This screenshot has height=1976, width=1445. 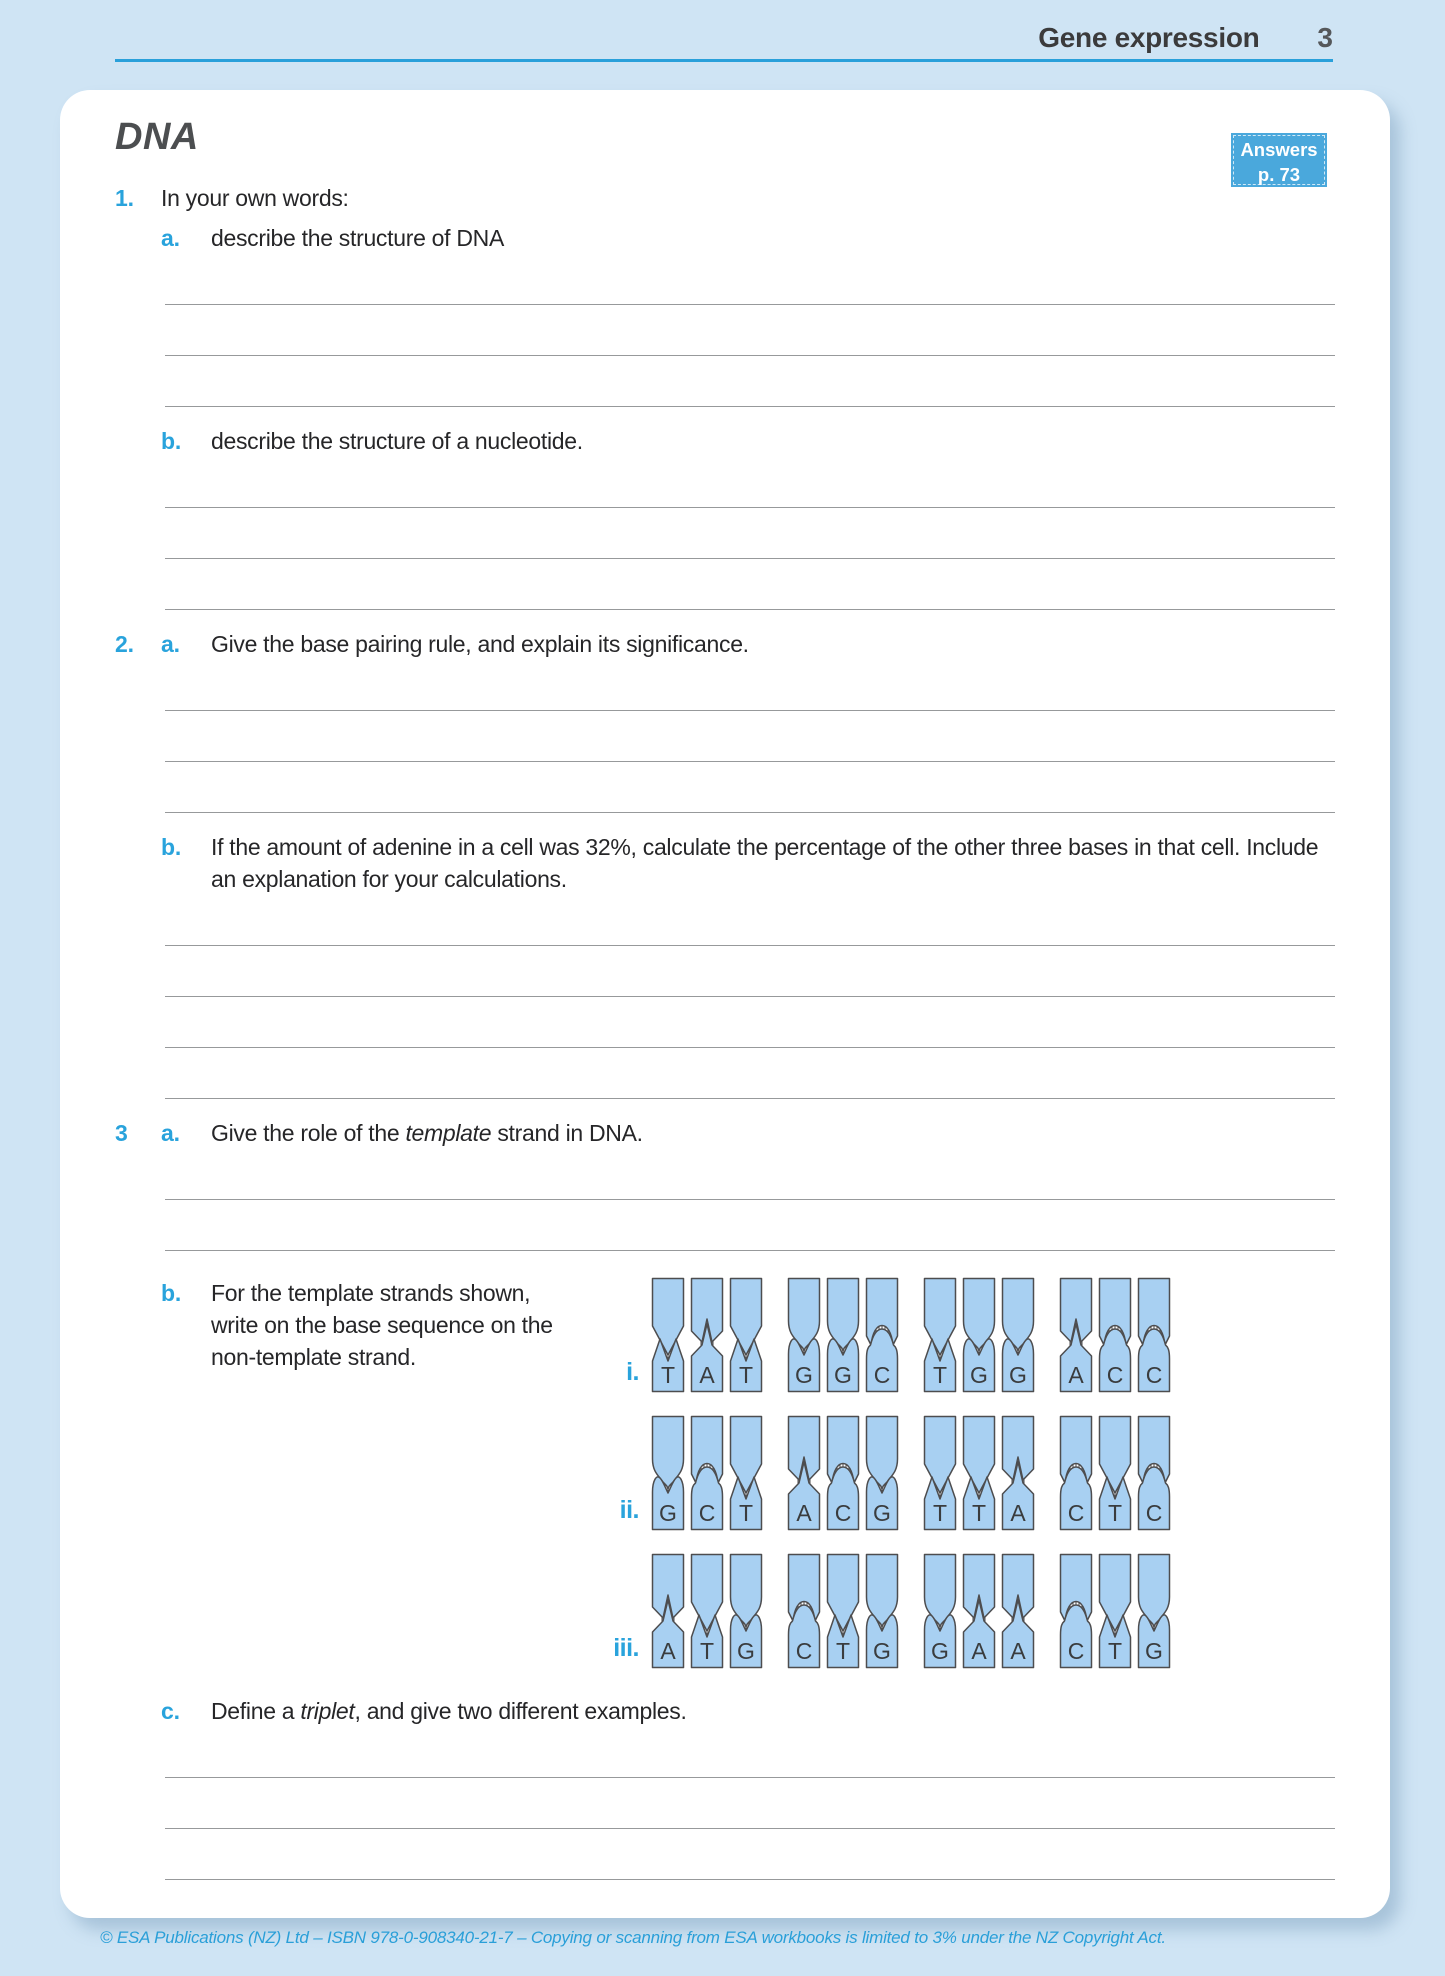 I want to click on header-rule, so click(x=724, y=60).